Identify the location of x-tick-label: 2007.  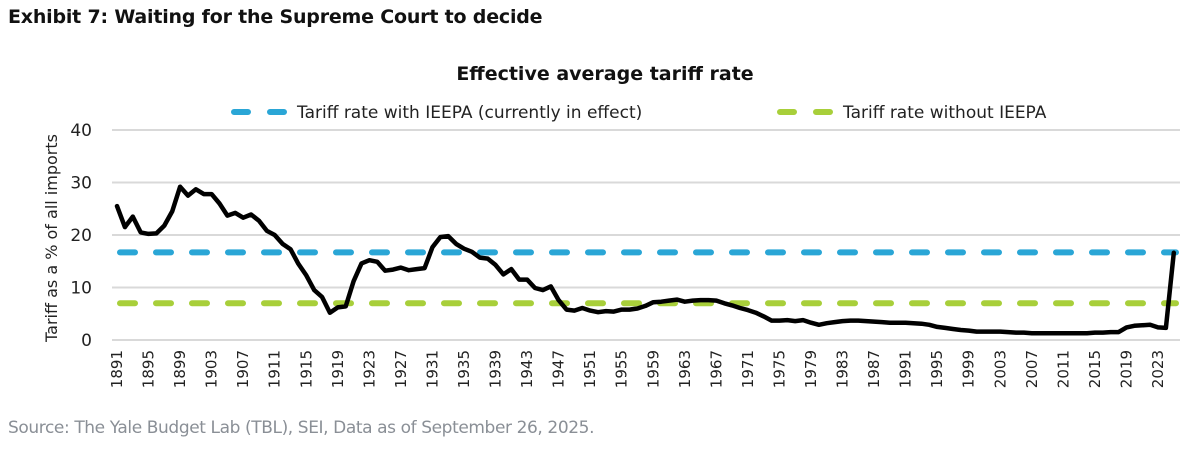
(1032, 369).